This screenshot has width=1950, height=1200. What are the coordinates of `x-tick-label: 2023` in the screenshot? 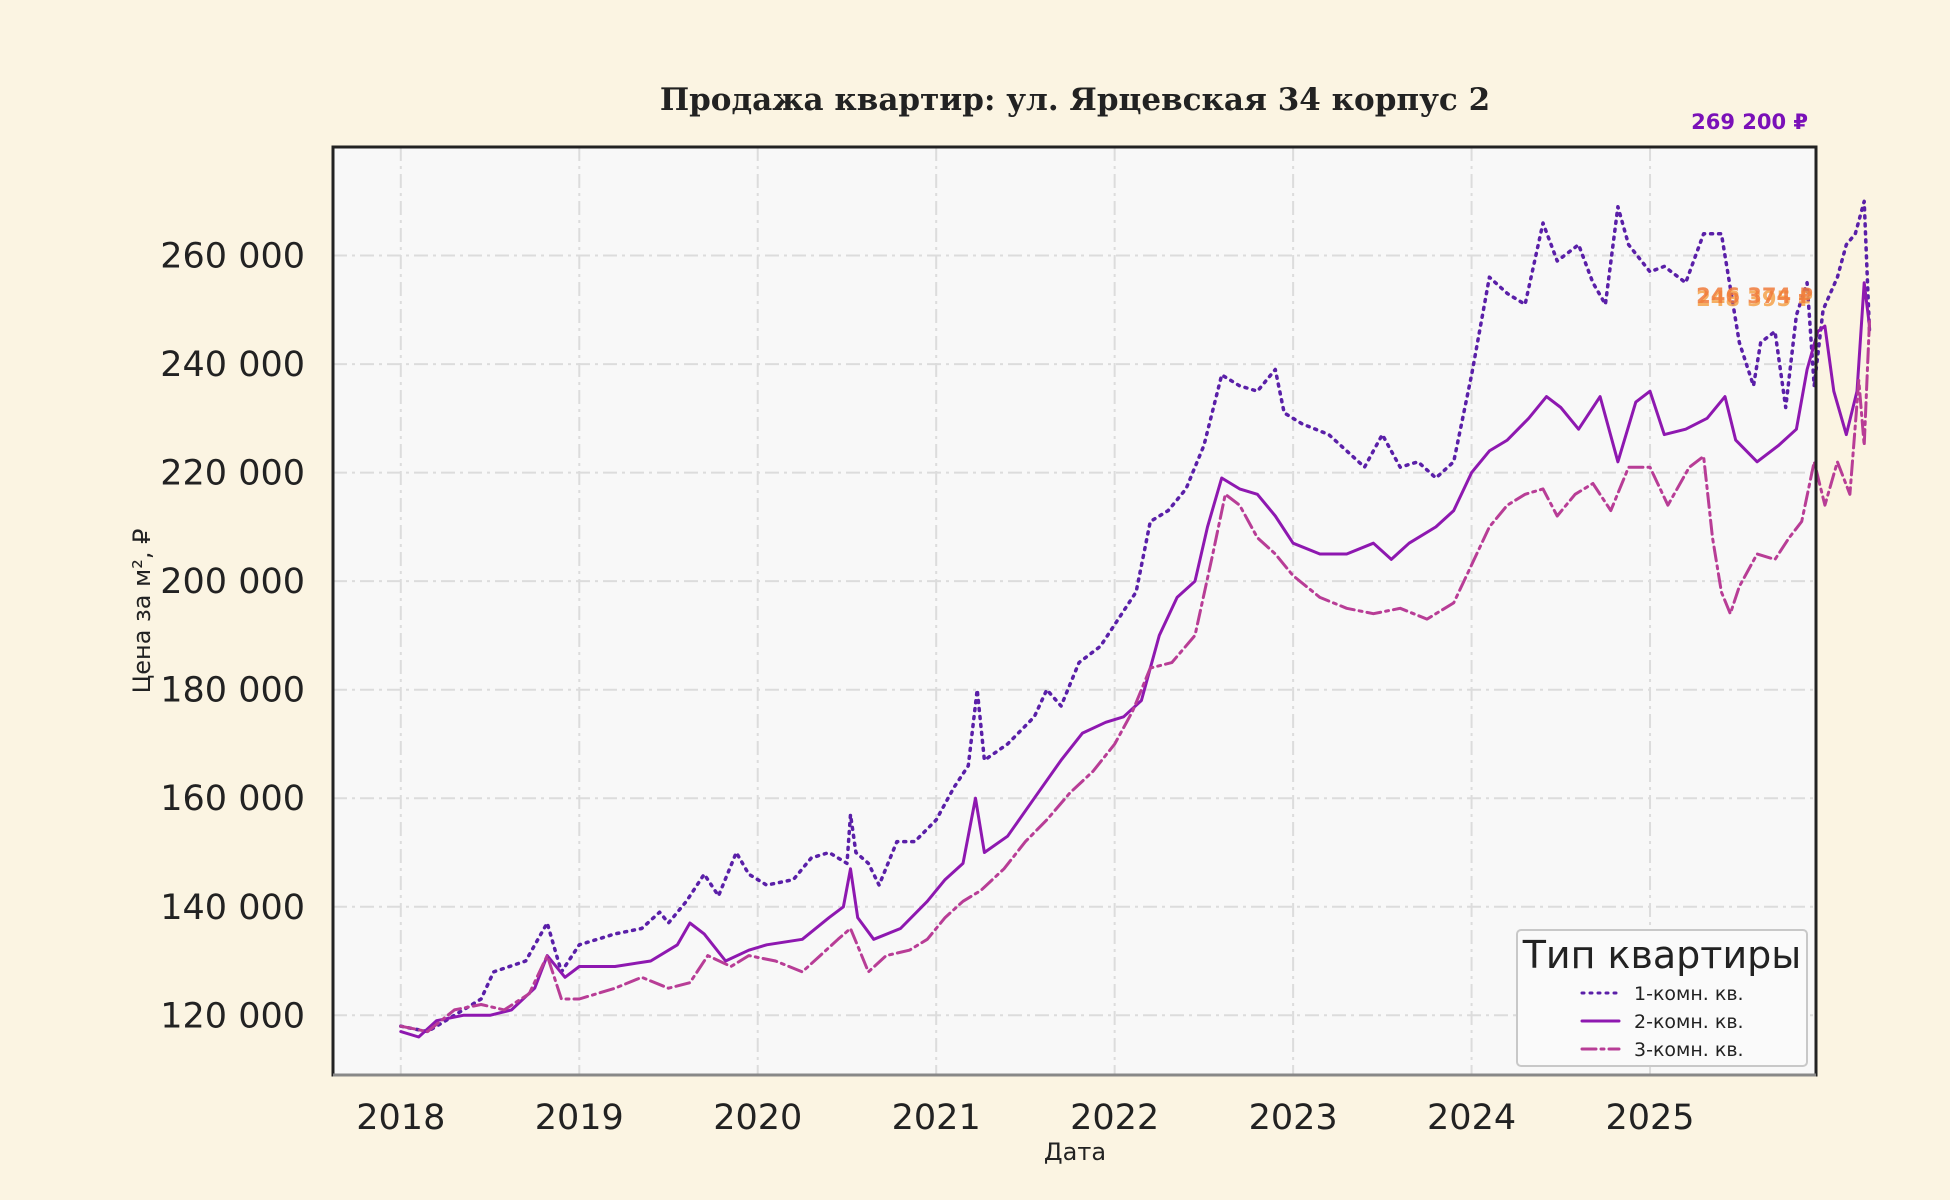 It's located at (1293, 1118).